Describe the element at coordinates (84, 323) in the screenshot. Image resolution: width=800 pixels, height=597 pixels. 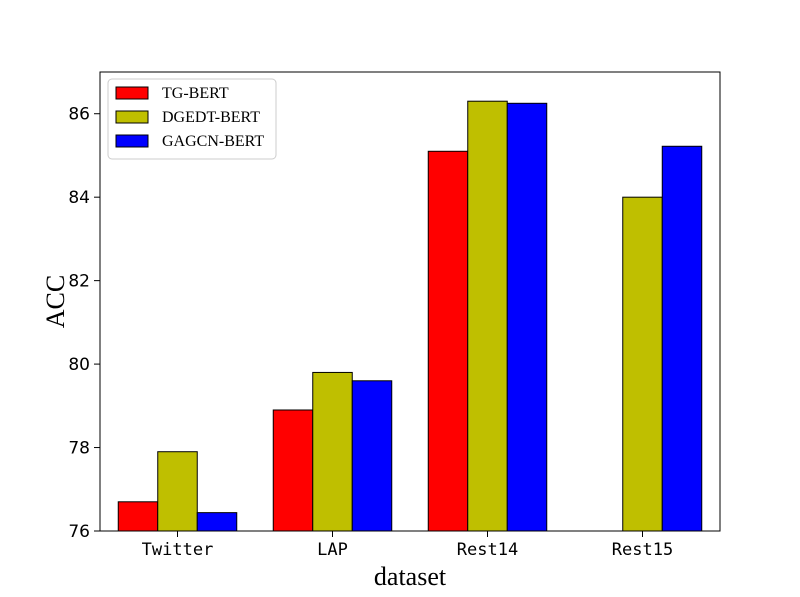
I see `y-axis: 76 78 80 82 84 86` at that location.